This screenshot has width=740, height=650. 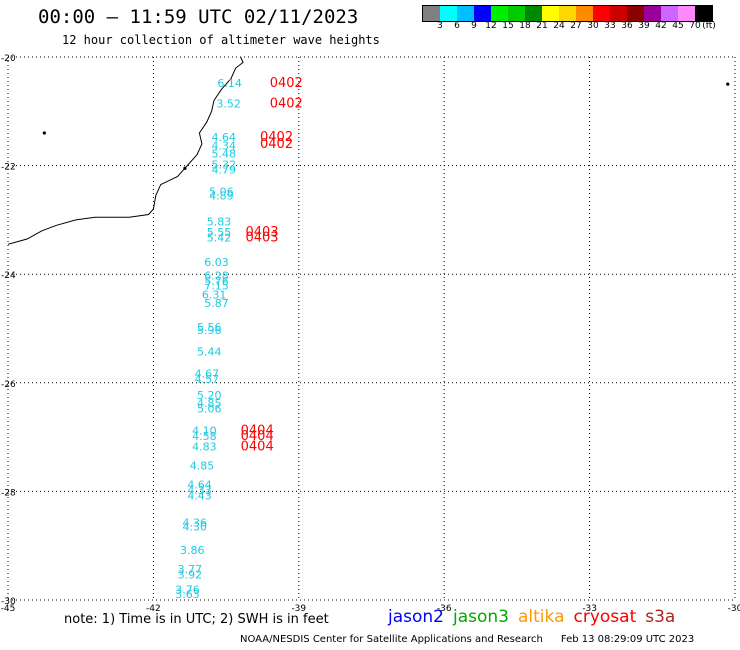 I want to click on swh-value-label: 4.10, so click(x=204, y=430).